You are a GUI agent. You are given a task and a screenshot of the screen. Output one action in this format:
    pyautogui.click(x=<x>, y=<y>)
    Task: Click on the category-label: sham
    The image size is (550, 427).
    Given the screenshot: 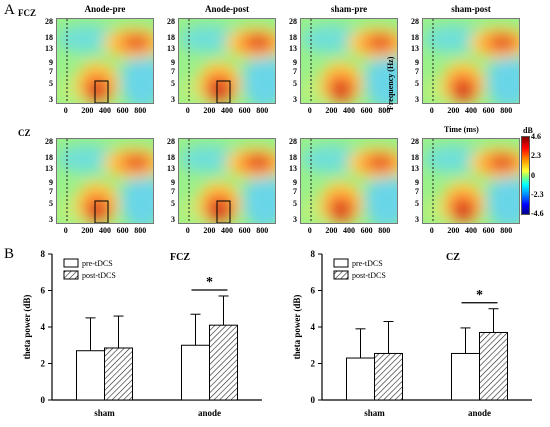 What is the action you would take?
    pyautogui.click(x=374, y=413)
    